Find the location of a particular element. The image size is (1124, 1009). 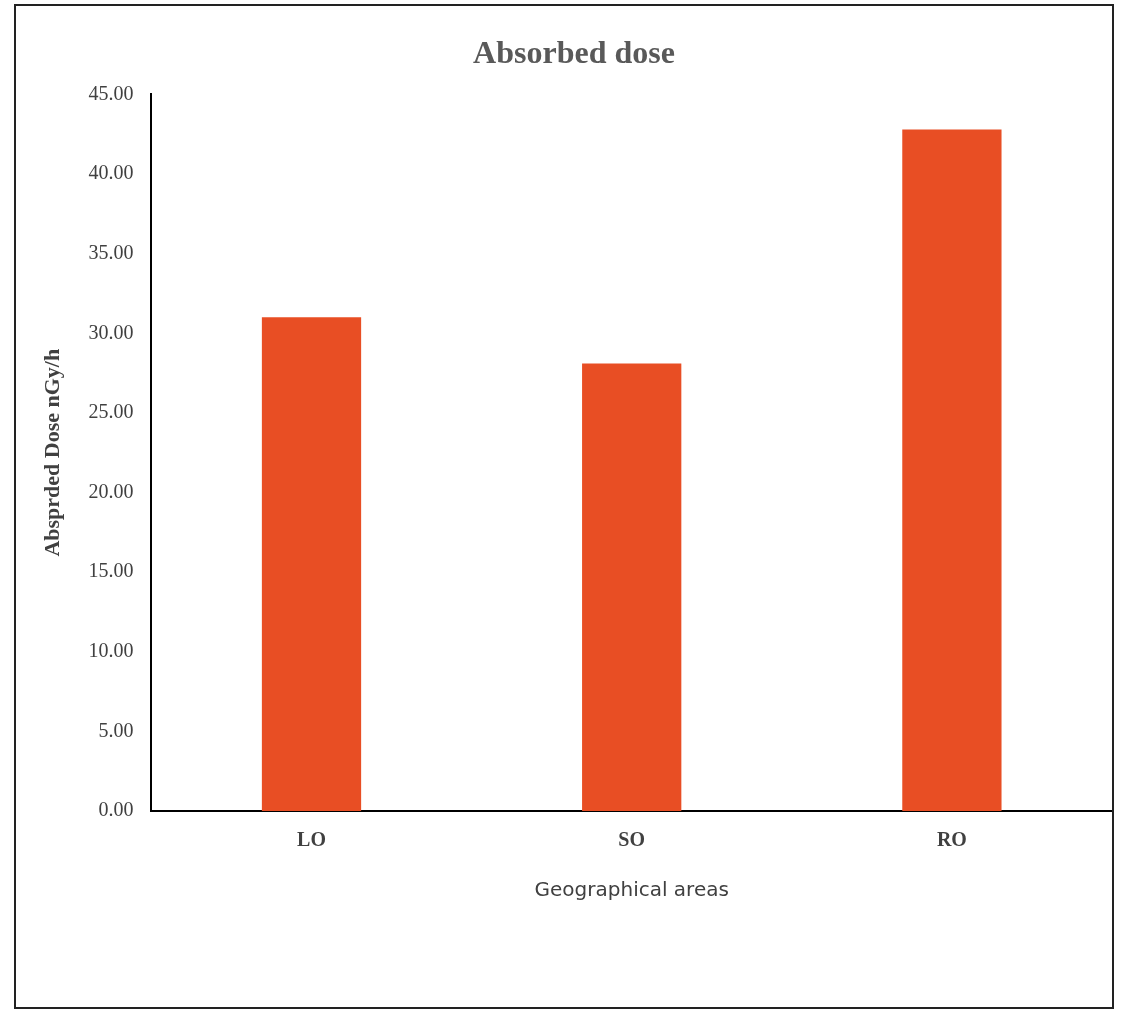

x-axis-title: Geographical areas is located at coordinates (631, 889).